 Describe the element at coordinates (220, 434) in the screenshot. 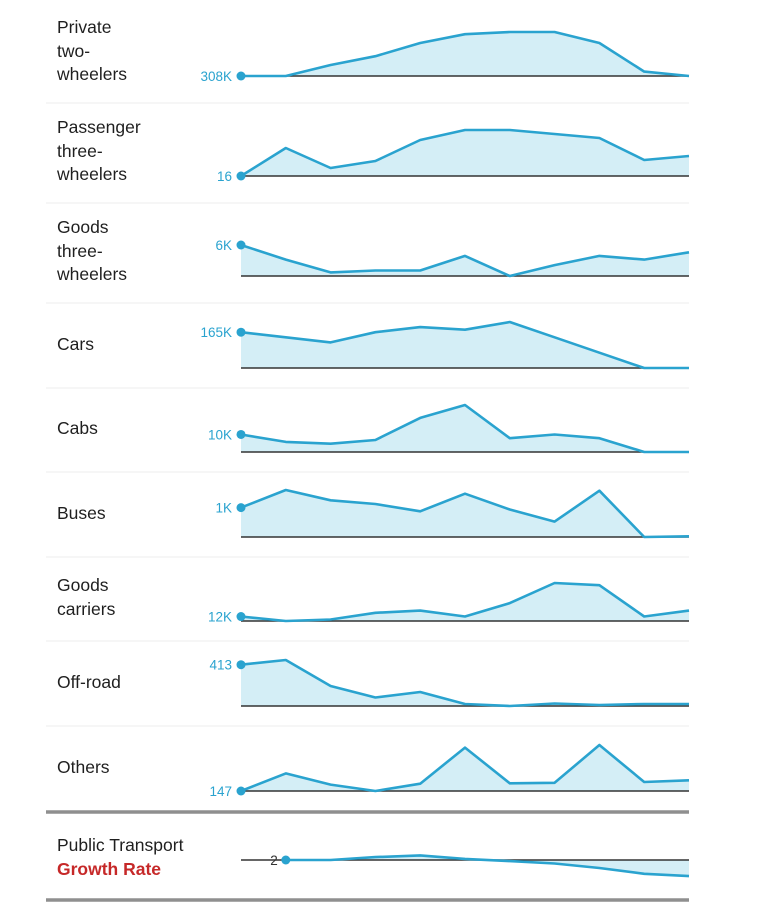

I see `start-value-label: 10K` at that location.